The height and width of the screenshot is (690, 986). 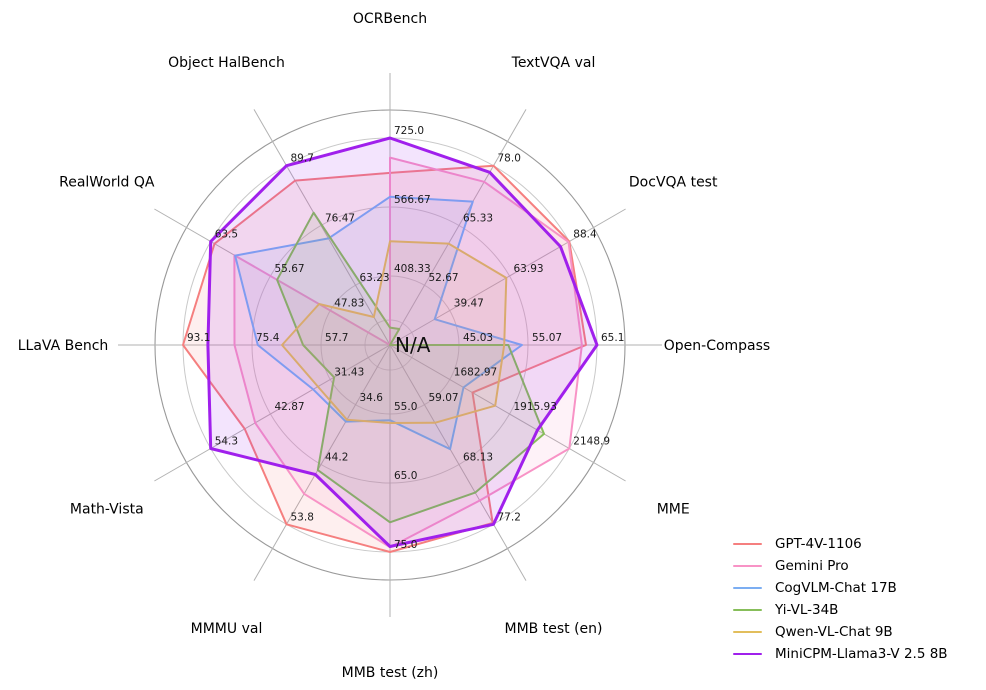 What do you see at coordinates (390, 673) in the screenshot?
I see `axis-label-mmb-test-zh: MMB test (zh)` at bounding box center [390, 673].